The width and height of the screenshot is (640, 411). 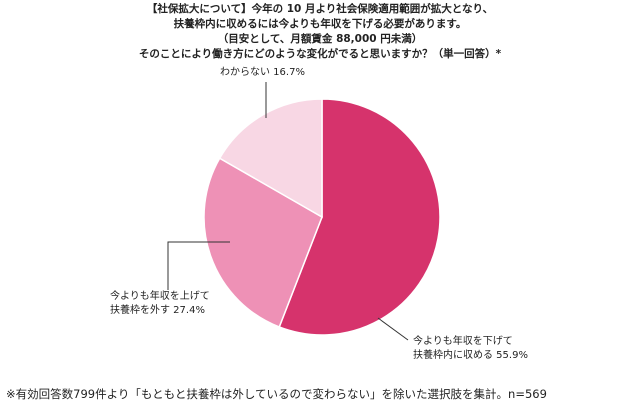 I want to click on title-line-1: 【社保拡大について】今年の 10 月より社会保険適用範囲が拡大となり、, so click(x=320, y=9).